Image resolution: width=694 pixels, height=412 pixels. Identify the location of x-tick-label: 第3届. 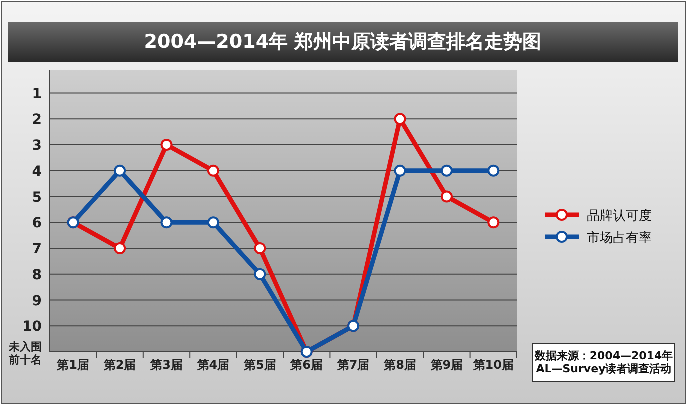
(166, 365).